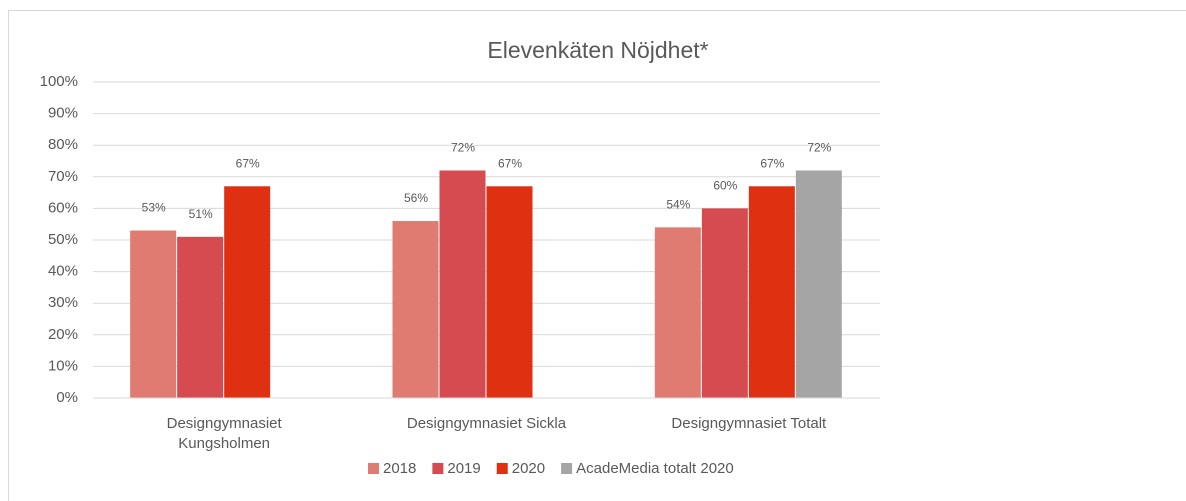 This screenshot has height=501, width=1186. I want to click on y-tick-label: 10%, so click(63, 365).